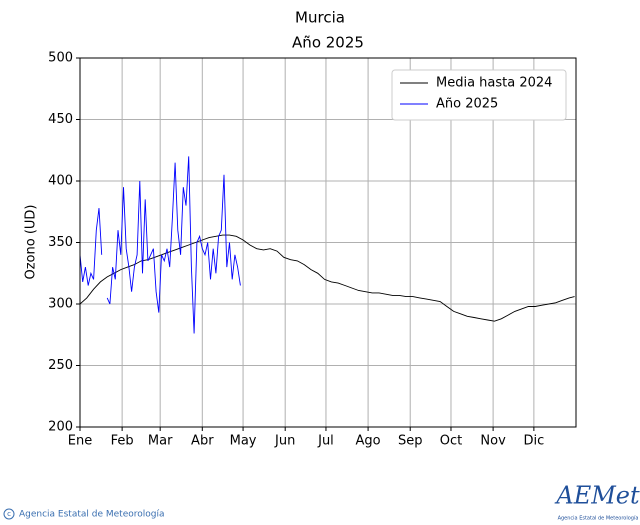 The width and height of the screenshot is (640, 525). Describe the element at coordinates (467, 104) in the screenshot. I see `legend-label: Año 2025` at that location.